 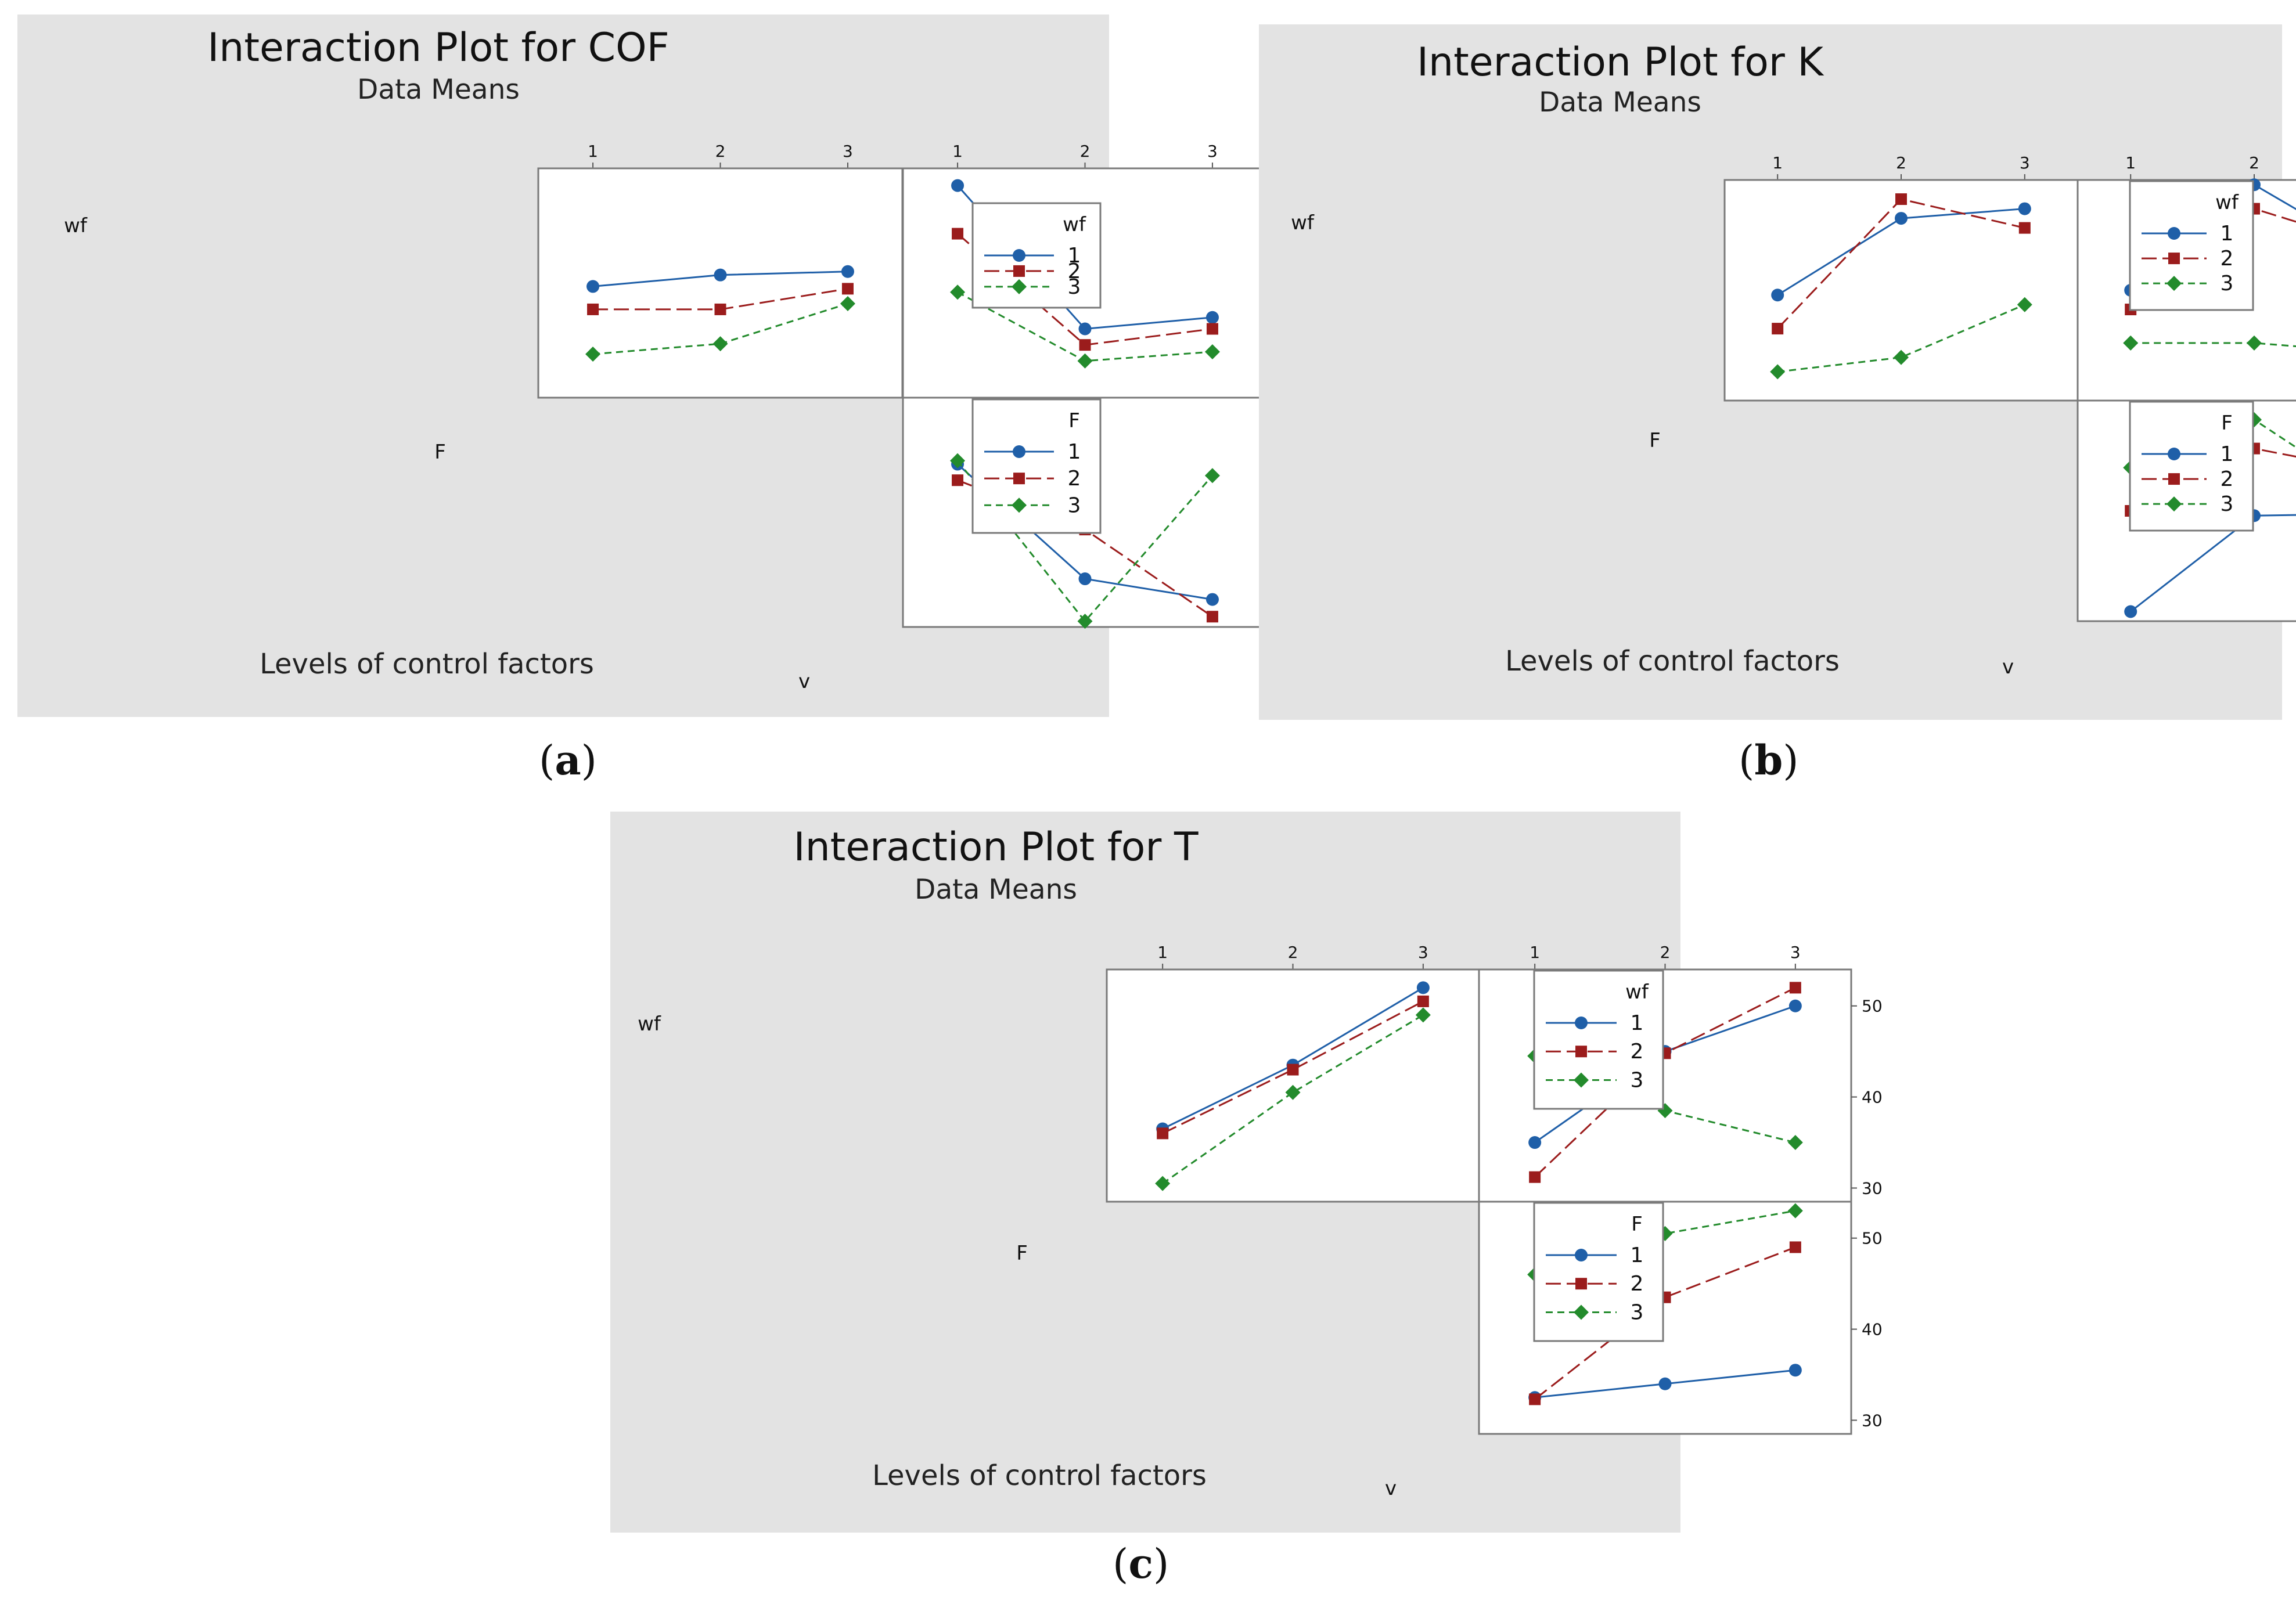 I want to click on y-tick-label: 40, so click(x=1872, y=1329).